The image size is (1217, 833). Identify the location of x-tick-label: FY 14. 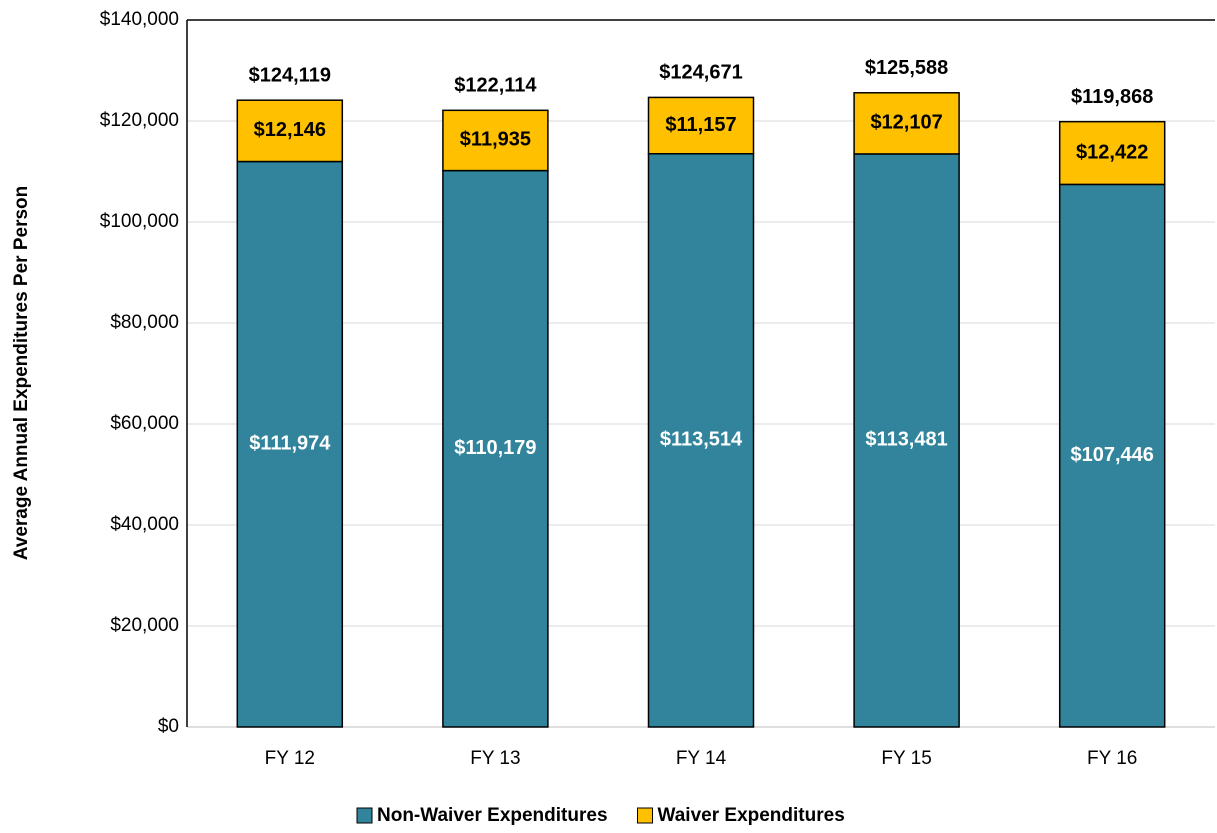
(701, 758).